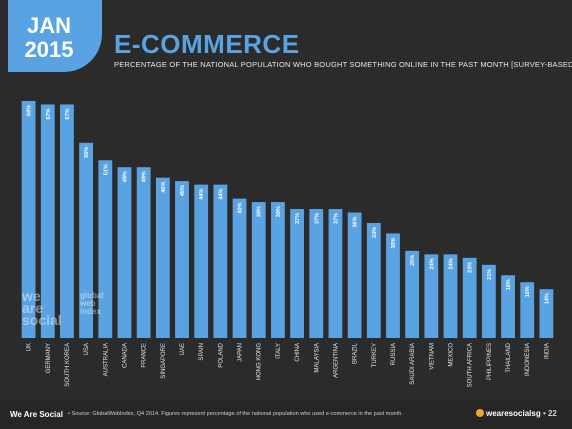 The width and height of the screenshot is (572, 429). What do you see at coordinates (356, 353) in the screenshot?
I see `category-label: BRAZIL` at bounding box center [356, 353].